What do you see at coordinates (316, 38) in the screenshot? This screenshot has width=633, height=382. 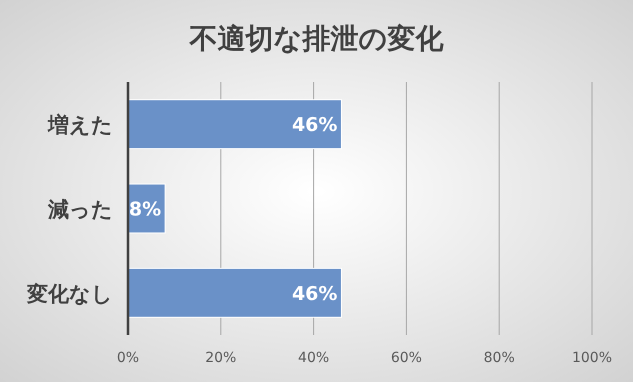 I see `chart-title: 不適切な排泄の変化` at bounding box center [316, 38].